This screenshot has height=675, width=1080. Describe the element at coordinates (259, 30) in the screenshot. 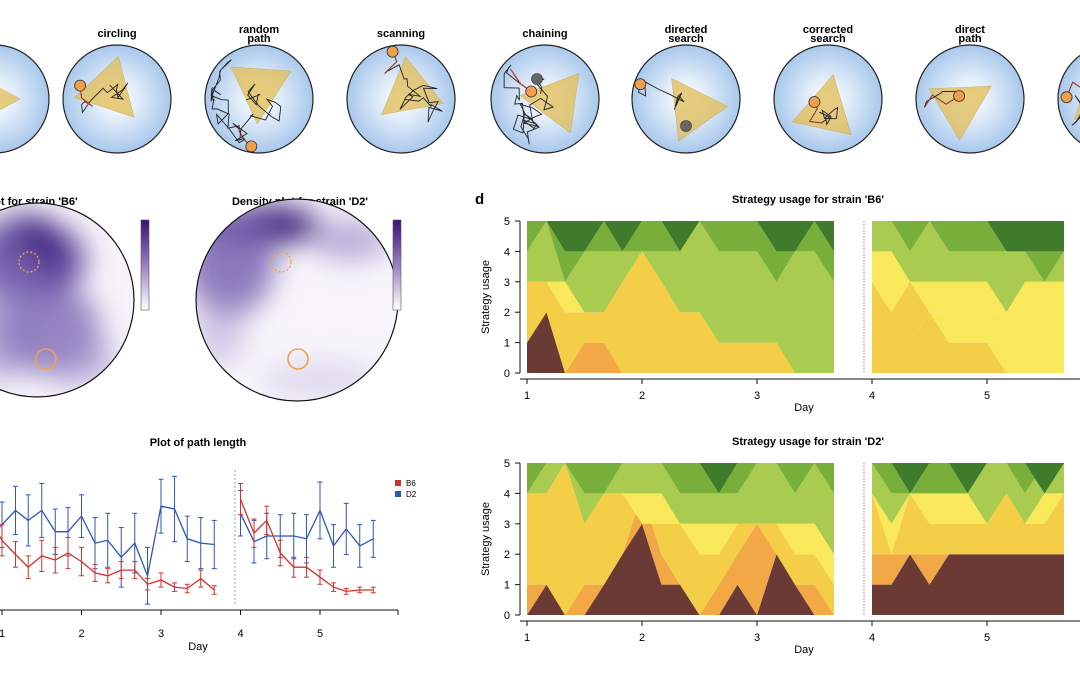

I see `strategy-label: random` at that location.